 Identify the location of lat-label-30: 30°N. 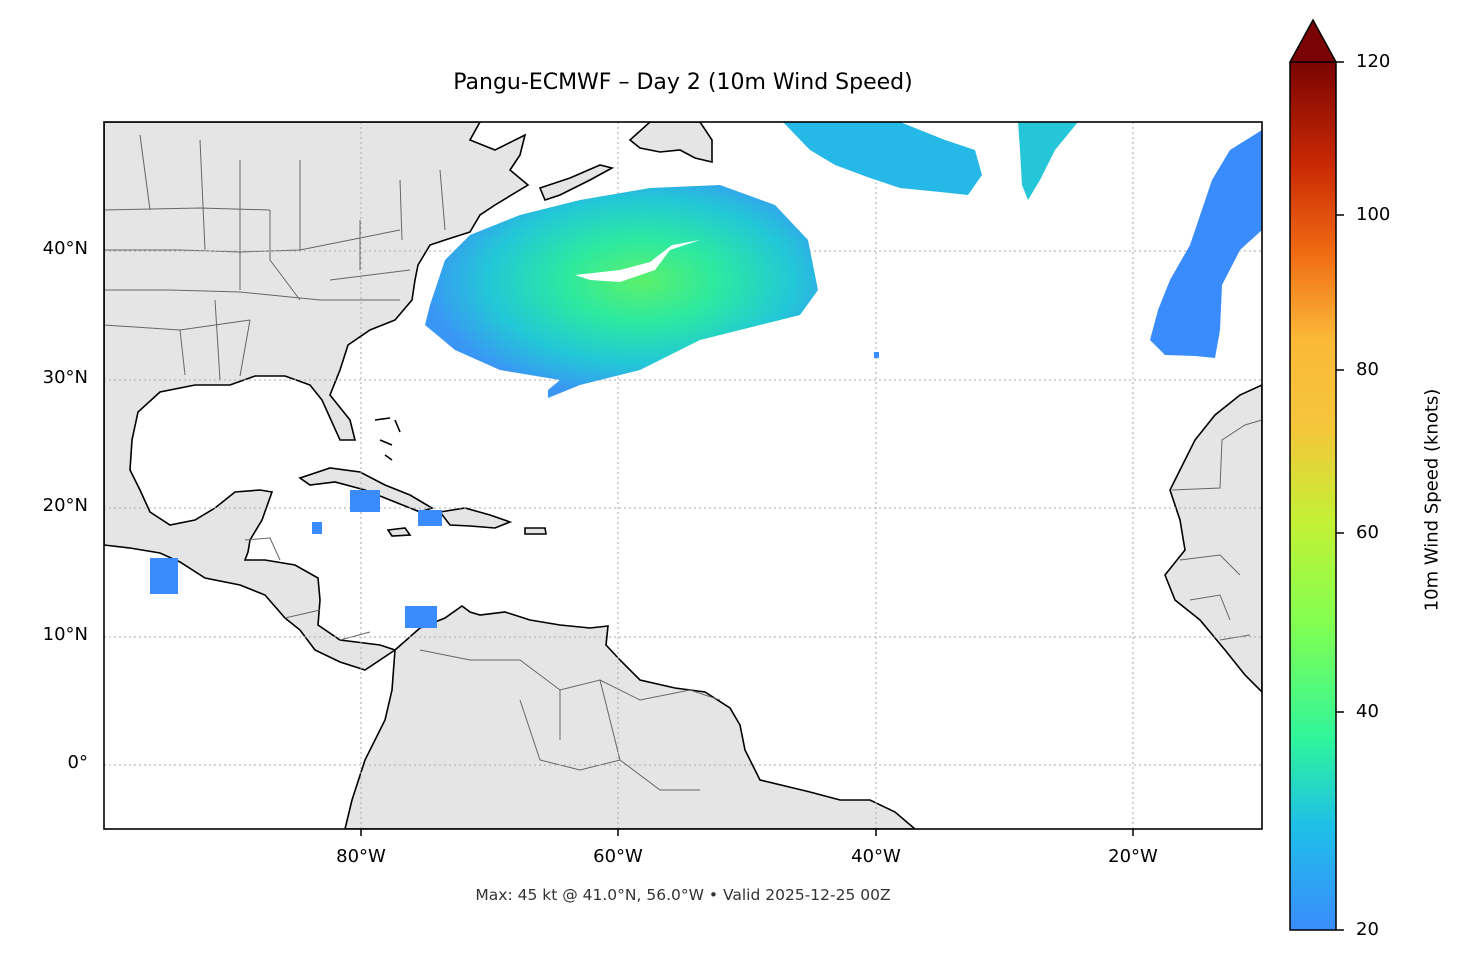
(65, 377).